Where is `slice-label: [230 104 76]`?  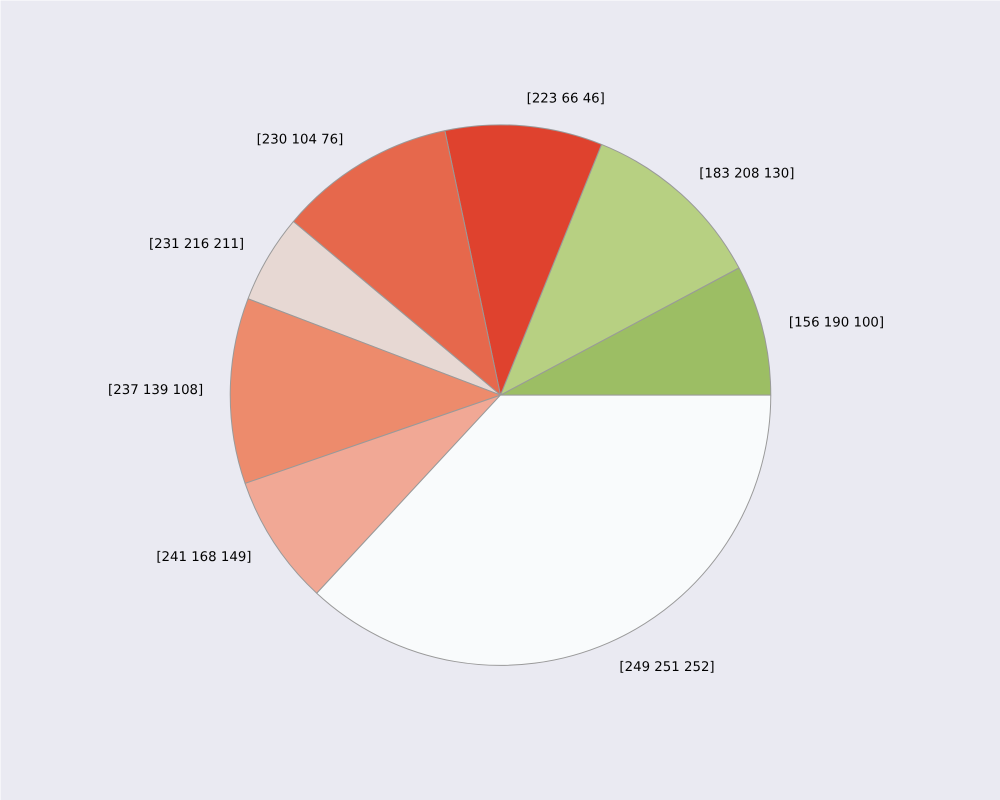
slice-label: [230 104 76] is located at coordinates (300, 140).